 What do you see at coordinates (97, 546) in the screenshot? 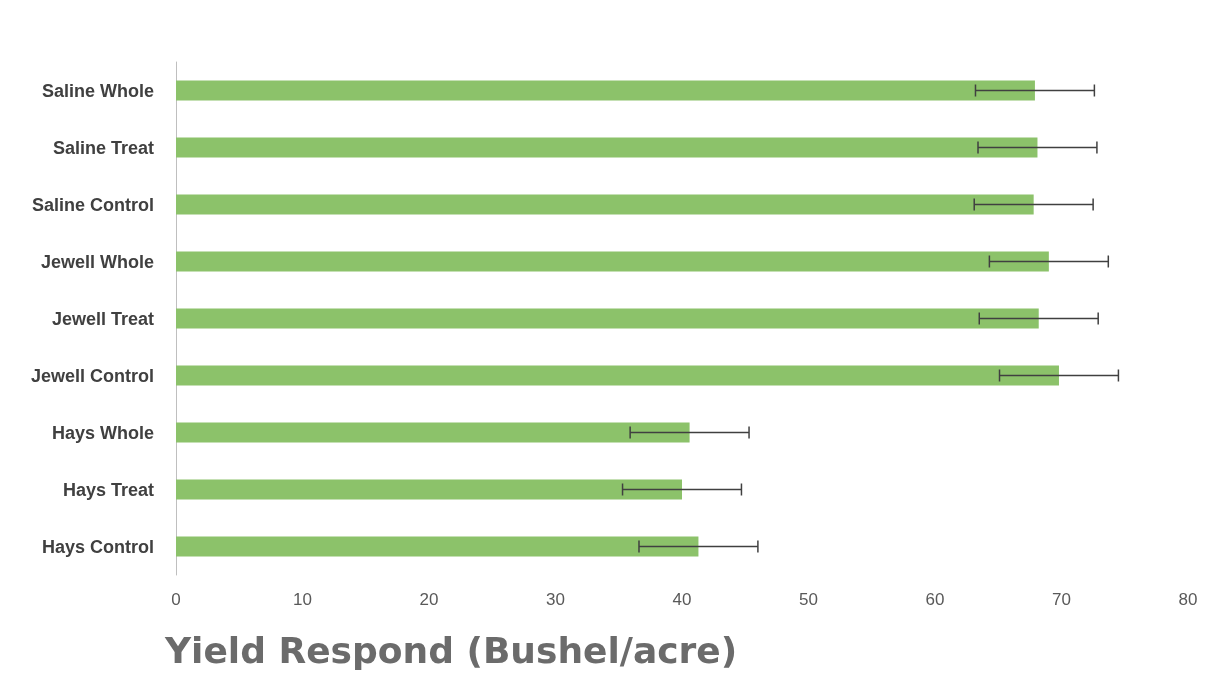
I see `y-tick-label: Hays Control` at bounding box center [97, 546].